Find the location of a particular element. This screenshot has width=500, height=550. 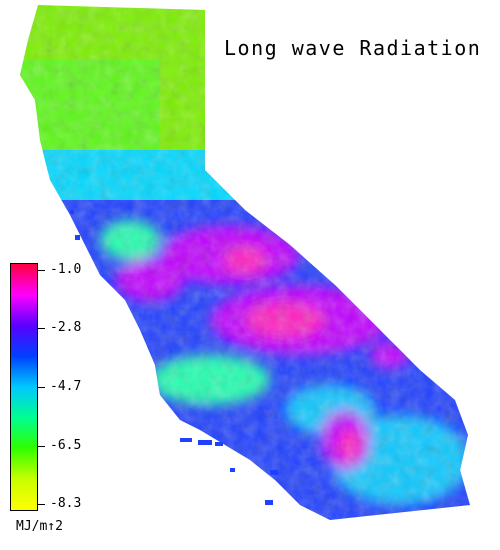

map-title: Long wave Radiation is located at coordinates (353, 48).